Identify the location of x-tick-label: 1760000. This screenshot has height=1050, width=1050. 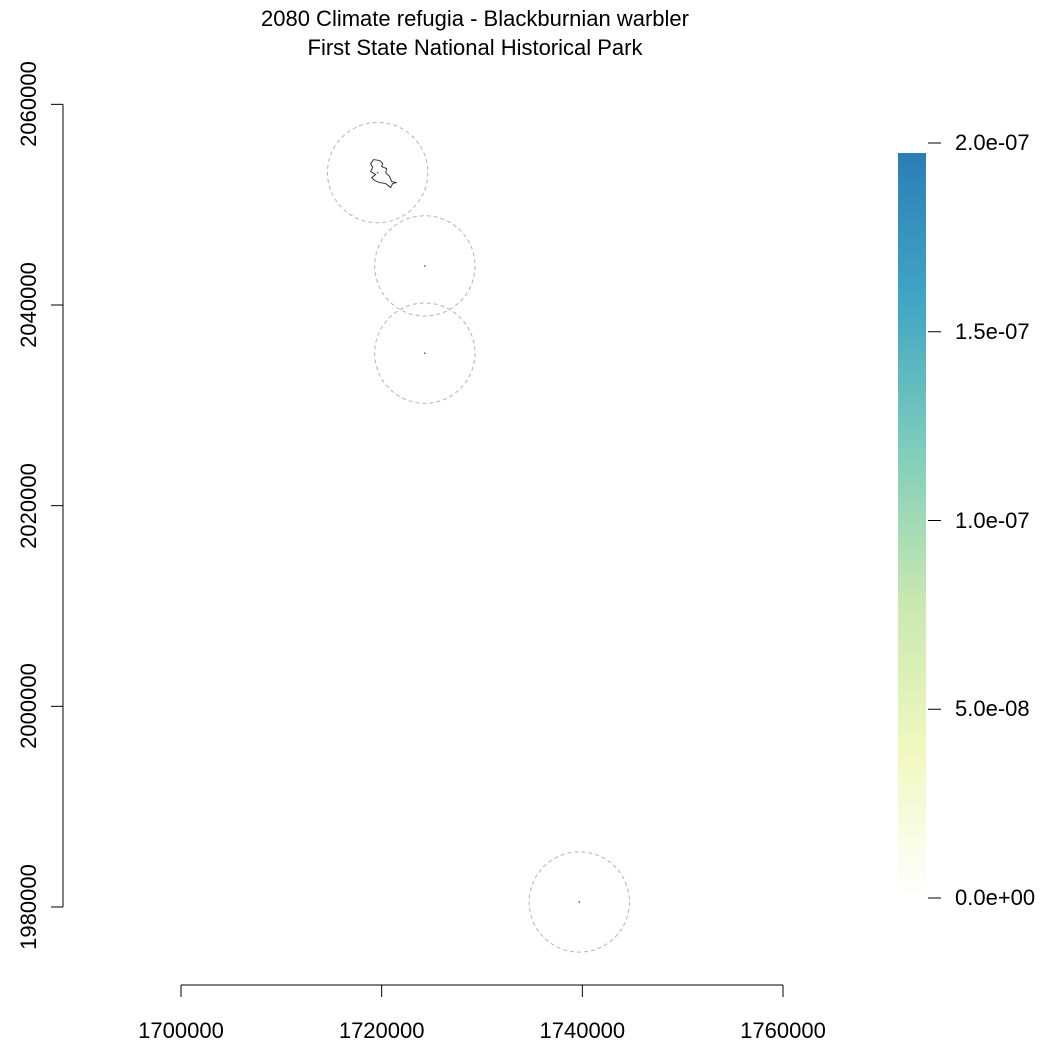
(783, 1030).